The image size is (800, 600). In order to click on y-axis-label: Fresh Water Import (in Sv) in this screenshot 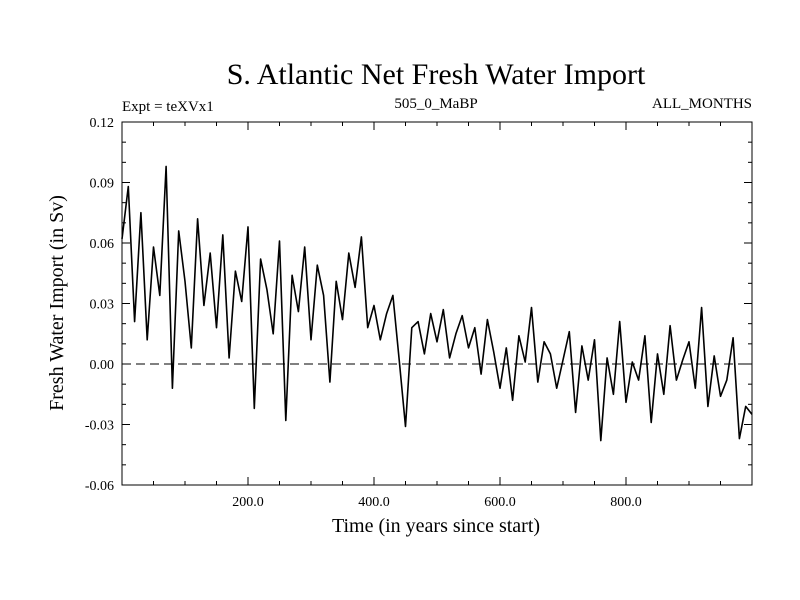, I will do `click(57, 303)`.